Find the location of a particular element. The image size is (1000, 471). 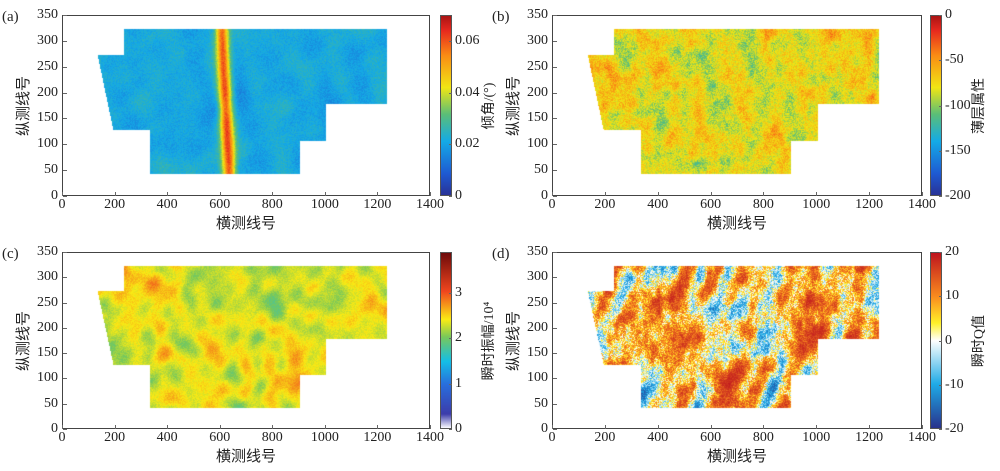

colorbar-tick-label: 2 is located at coordinates (458, 338).